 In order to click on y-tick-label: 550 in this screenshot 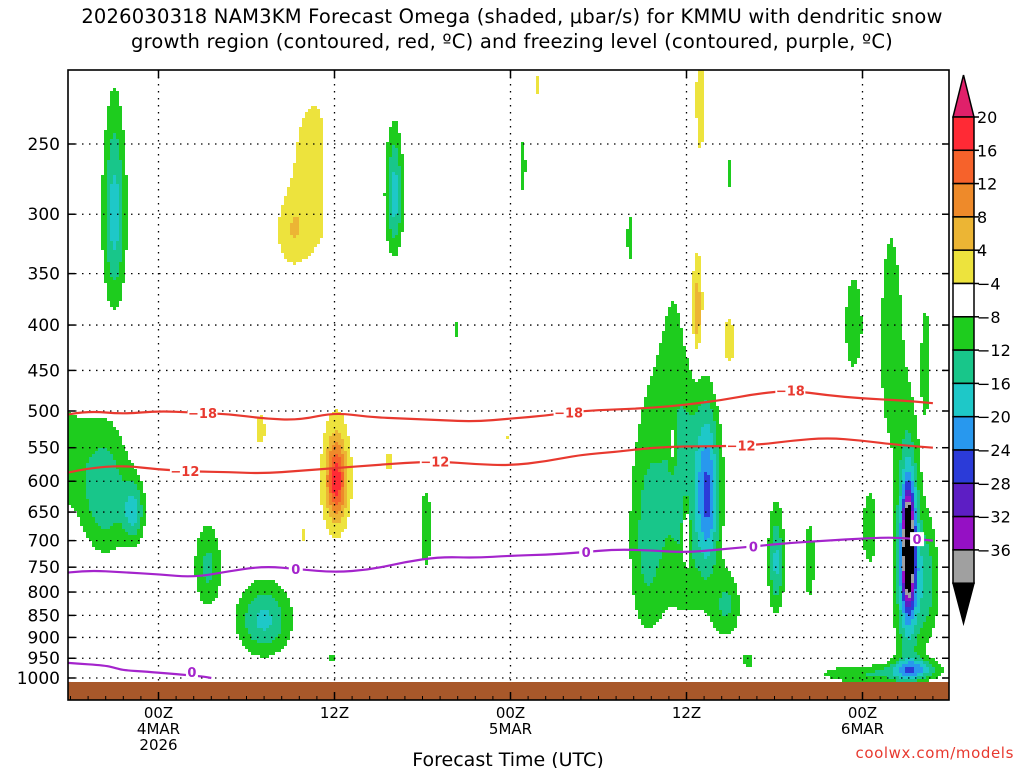, I will do `click(44, 449)`.